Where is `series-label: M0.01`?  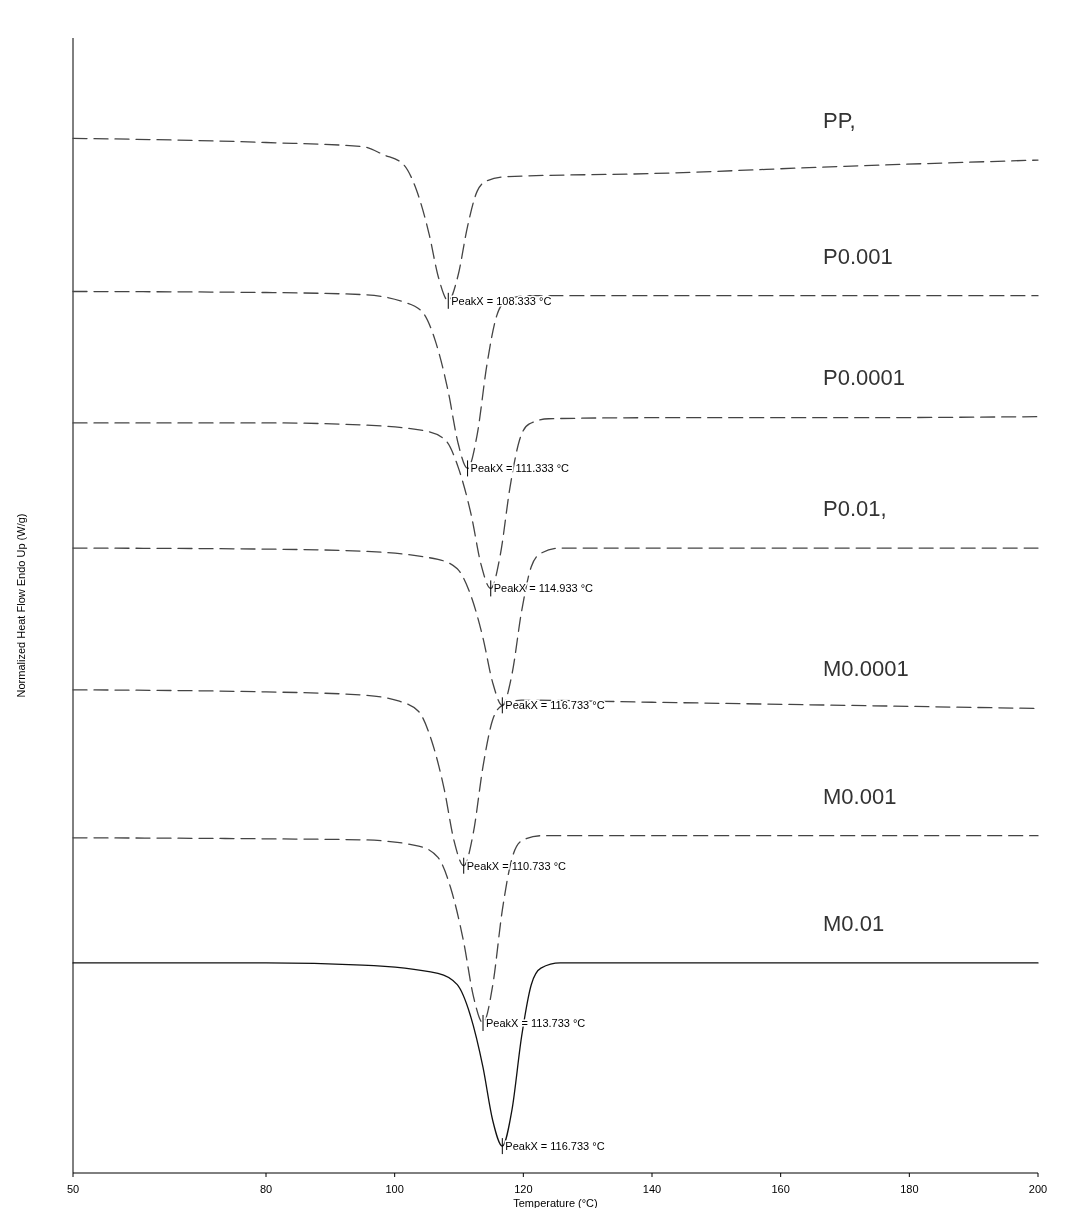
series-label: M0.01 is located at coordinates (854, 923).